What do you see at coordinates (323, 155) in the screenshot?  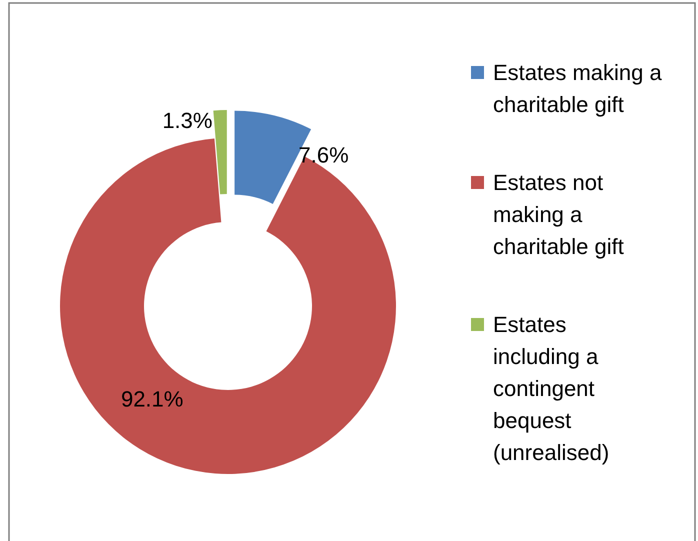 I see `data-label: 7.6%` at bounding box center [323, 155].